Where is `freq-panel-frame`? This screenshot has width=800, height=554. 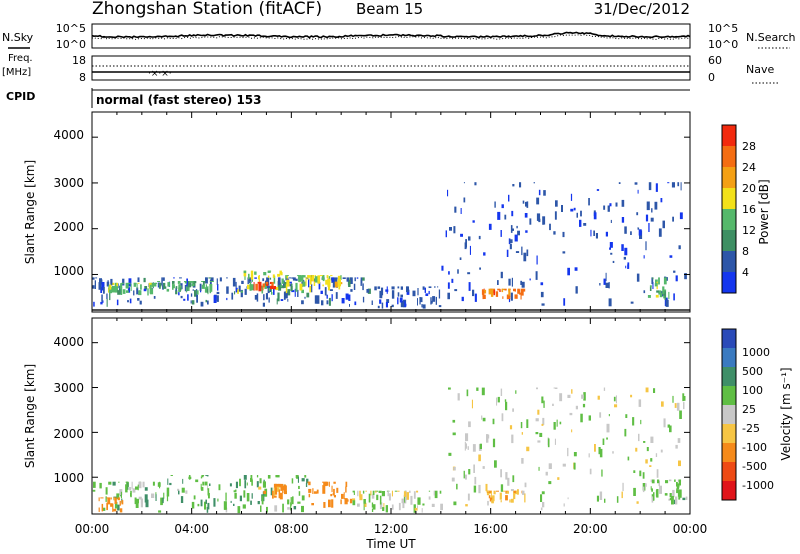 freq-panel-frame is located at coordinates (391, 68).